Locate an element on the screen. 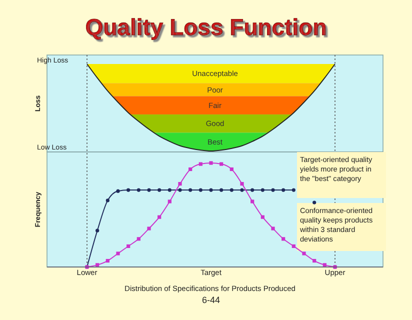  chart-title: Quality Loss Function is located at coordinates (206, 27).